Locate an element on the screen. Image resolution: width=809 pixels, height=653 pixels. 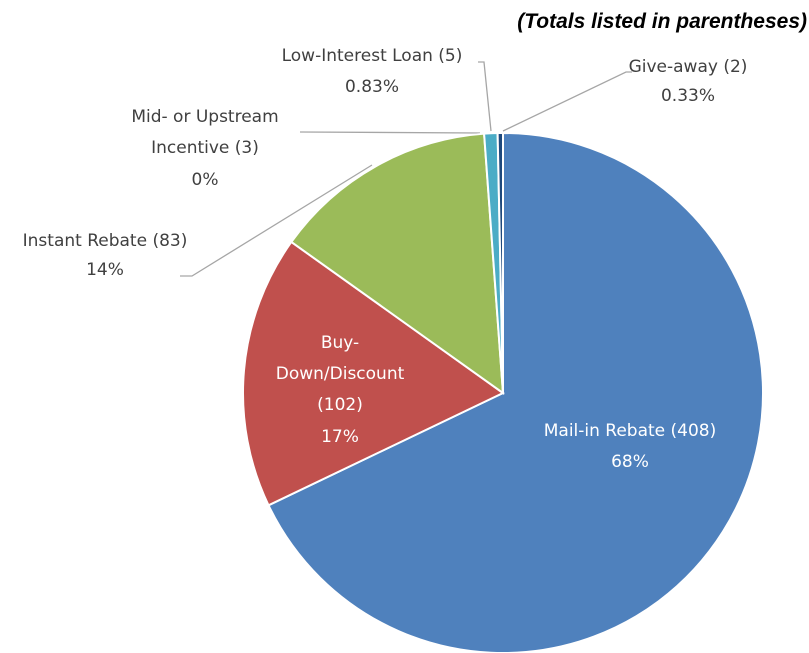
slice-value-label: 0% is located at coordinates (205, 180).